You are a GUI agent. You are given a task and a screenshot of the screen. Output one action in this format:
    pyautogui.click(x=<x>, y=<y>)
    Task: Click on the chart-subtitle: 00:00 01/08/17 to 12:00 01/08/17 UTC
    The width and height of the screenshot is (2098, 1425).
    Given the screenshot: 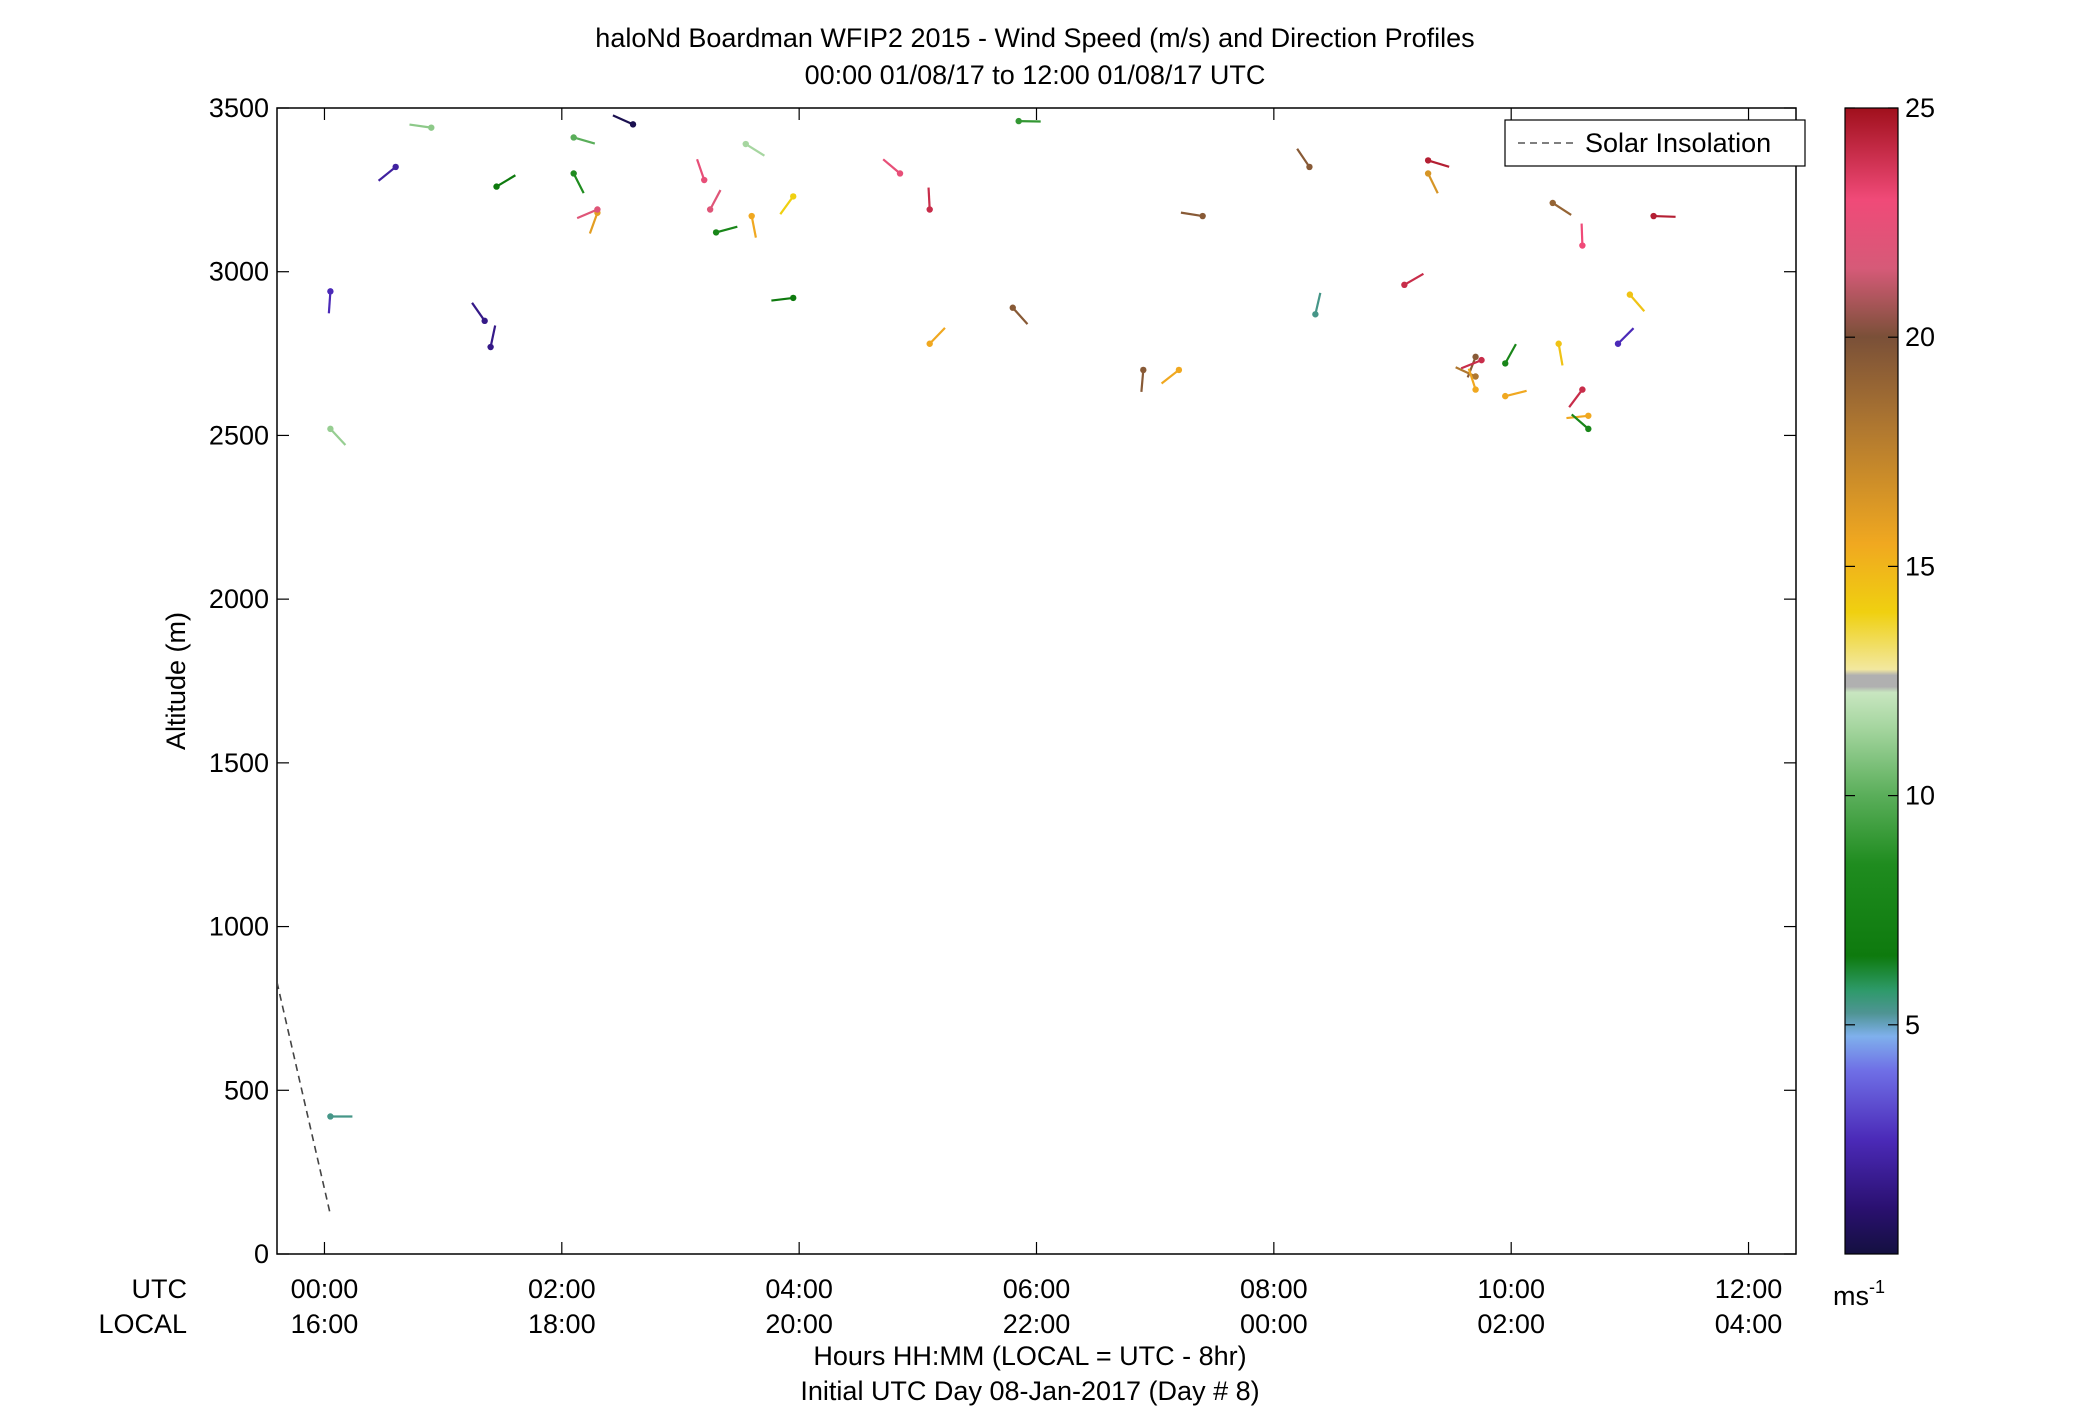 What is the action you would take?
    pyautogui.click(x=1035, y=75)
    